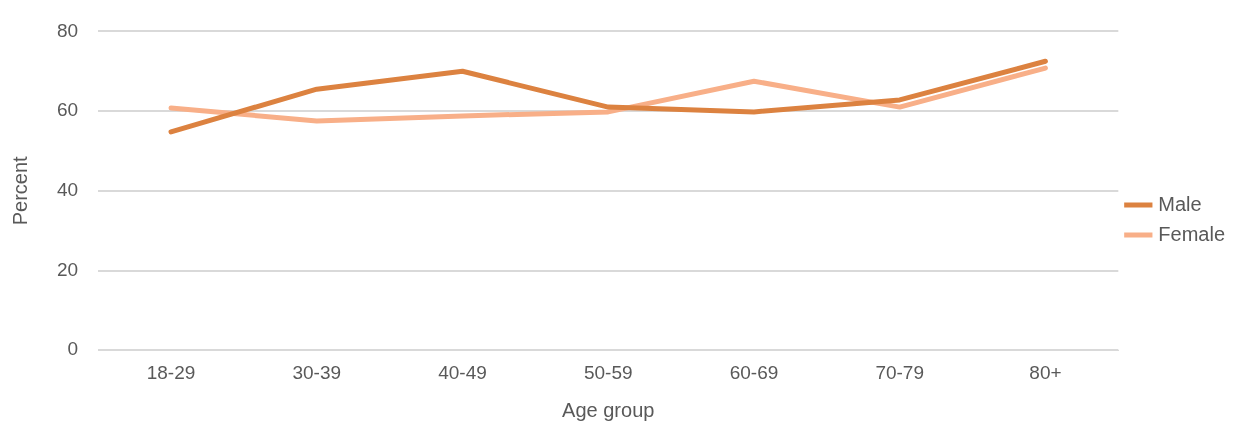 The image size is (1240, 430). Describe the element at coordinates (1192, 233) in the screenshot. I see `legend-label: Female` at that location.